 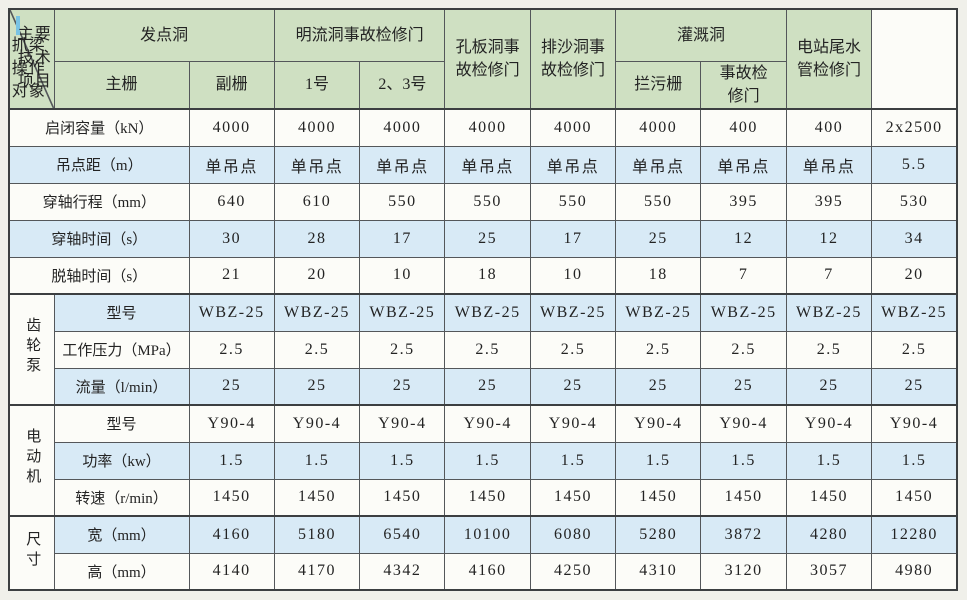 I want to click on value-cell: 3057, so click(x=829, y=571).